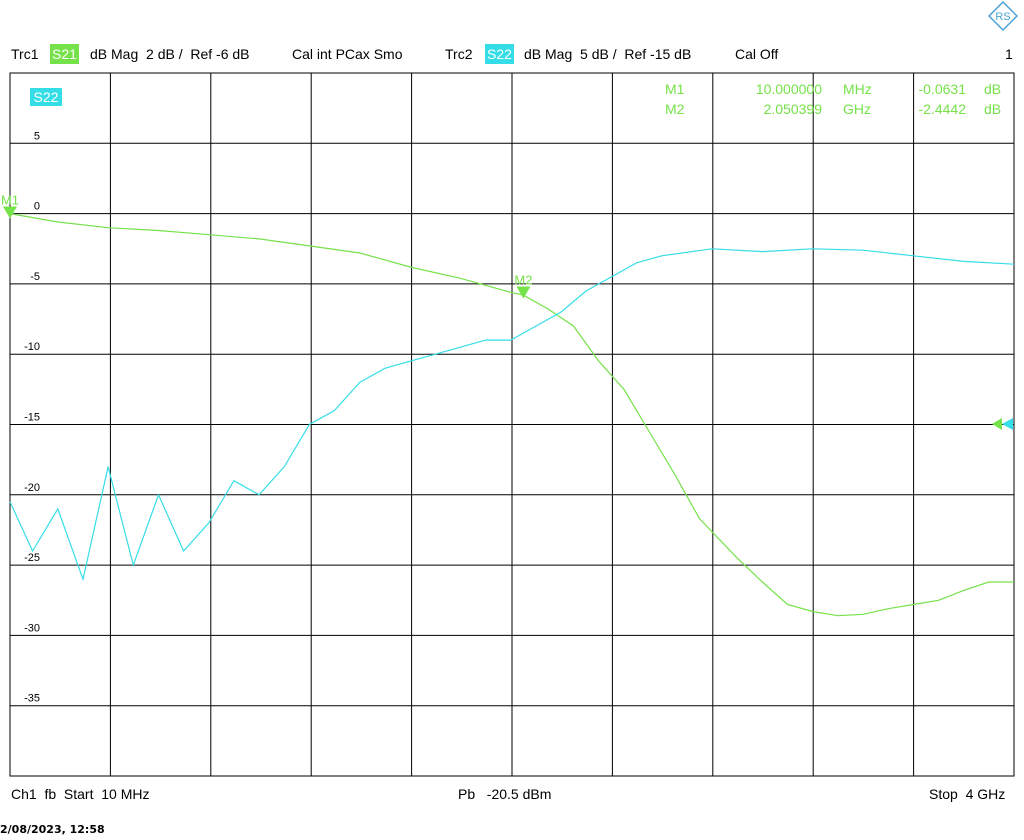 The width and height of the screenshot is (1024, 840). What do you see at coordinates (757, 54) in the screenshot?
I see `trace2-cal: Cal Off` at bounding box center [757, 54].